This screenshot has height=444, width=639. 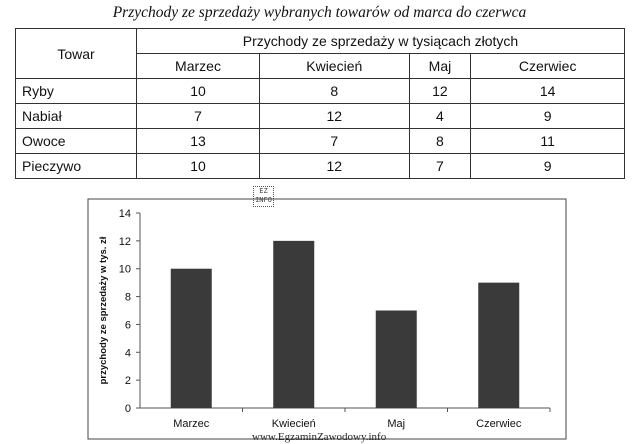 What do you see at coordinates (76, 53) in the screenshot?
I see `corner-header: Towar` at bounding box center [76, 53].